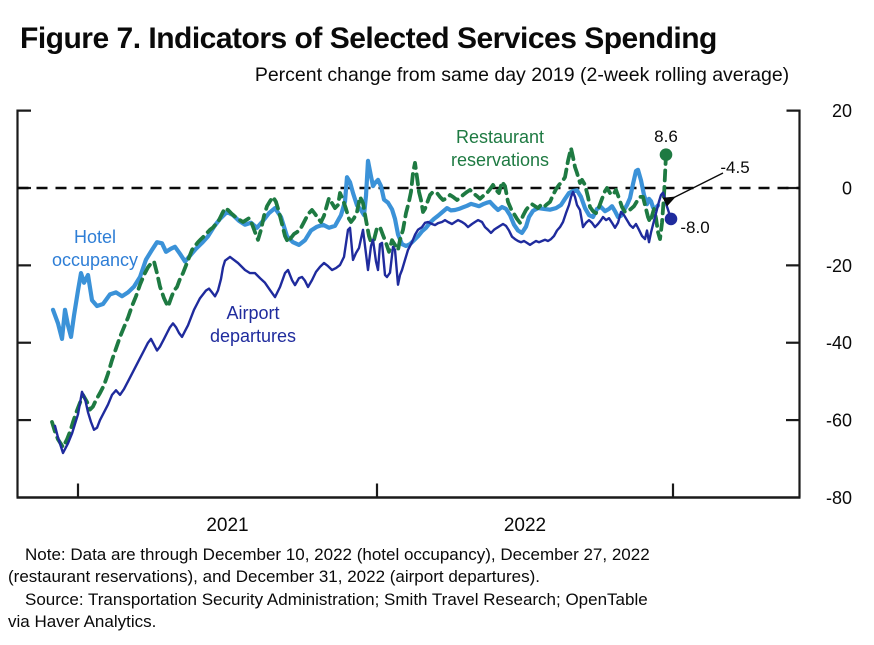 This screenshot has width=874, height=645. Describe the element at coordinates (695, 227) in the screenshot. I see `annotation-airport-end-value: -8.0` at that location.